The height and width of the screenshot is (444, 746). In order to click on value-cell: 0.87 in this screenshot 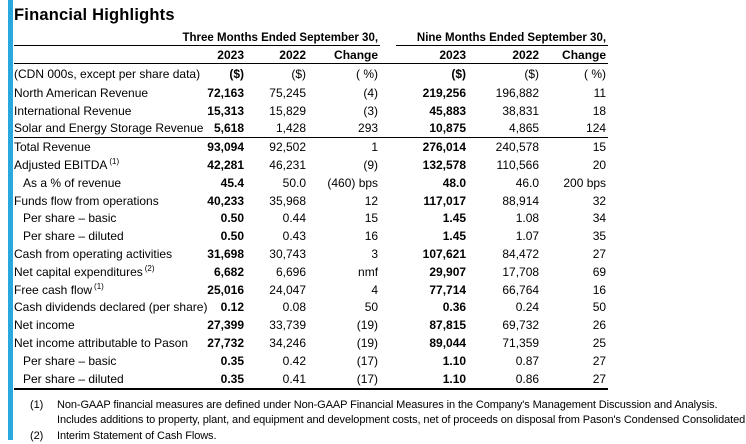, I will do `click(527, 360)`.